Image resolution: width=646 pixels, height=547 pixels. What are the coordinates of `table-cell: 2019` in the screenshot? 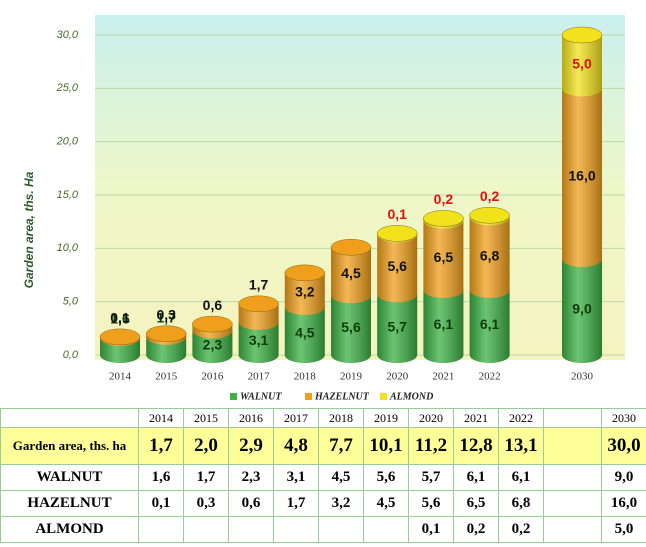 It's located at (386, 418).